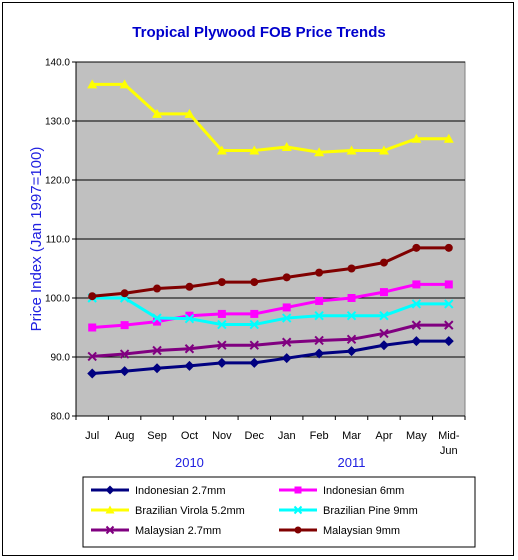 Image resolution: width=518 pixels, height=560 pixels. What do you see at coordinates (61, 358) in the screenshot?
I see `y-tick-label: 90.0` at bounding box center [61, 358].